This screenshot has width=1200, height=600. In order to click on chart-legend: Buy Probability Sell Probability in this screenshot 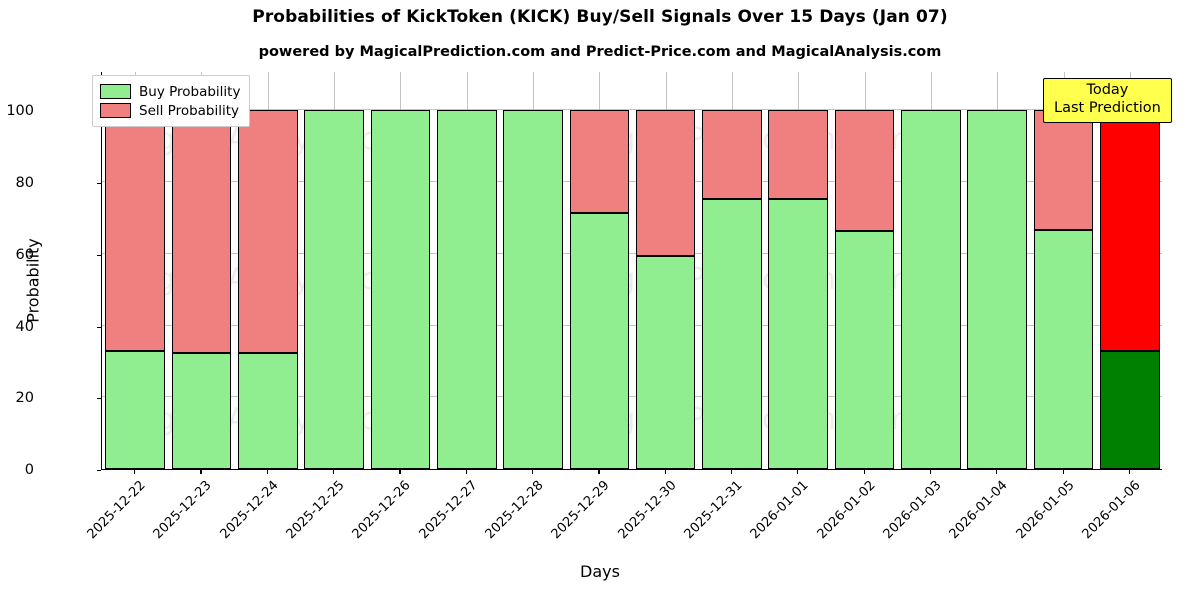, I will do `click(171, 101)`.